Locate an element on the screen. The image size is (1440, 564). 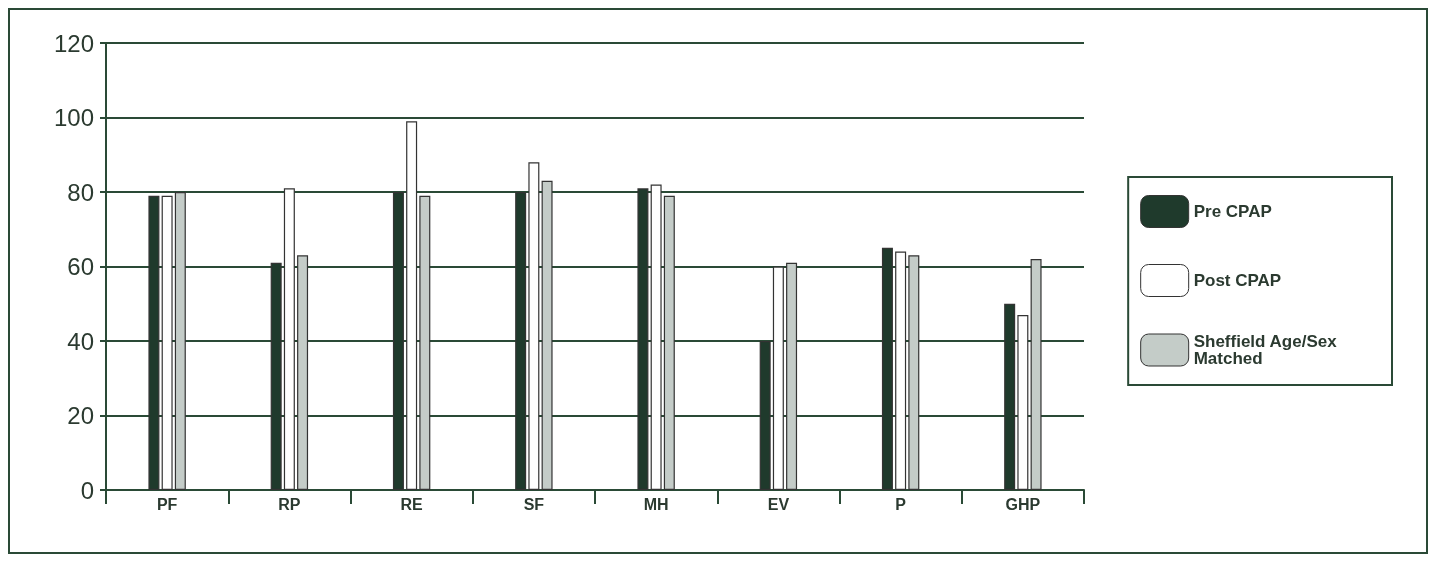
x-tick-label: RP is located at coordinates (289, 504).